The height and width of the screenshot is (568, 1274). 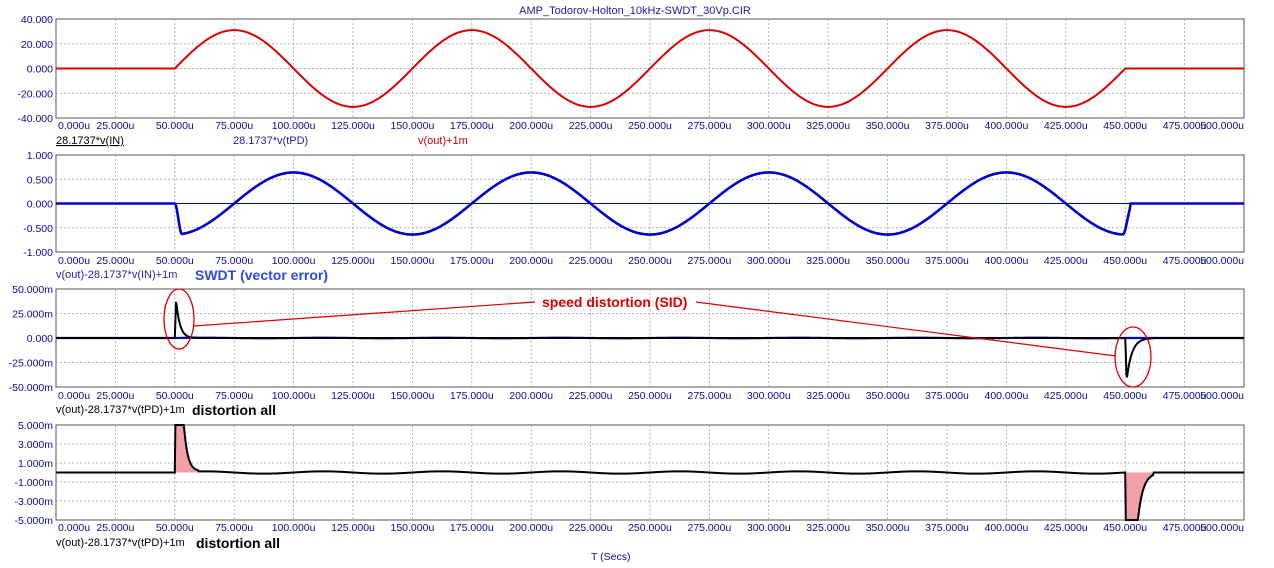 I want to click on sid-pointer-right, so click(x=906, y=329).